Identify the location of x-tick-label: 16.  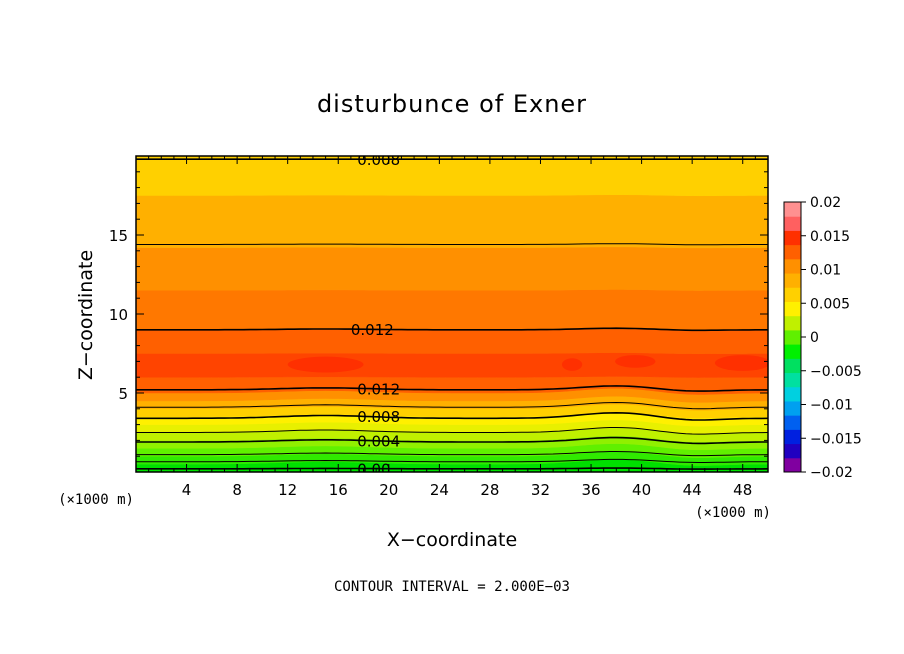
(338, 490).